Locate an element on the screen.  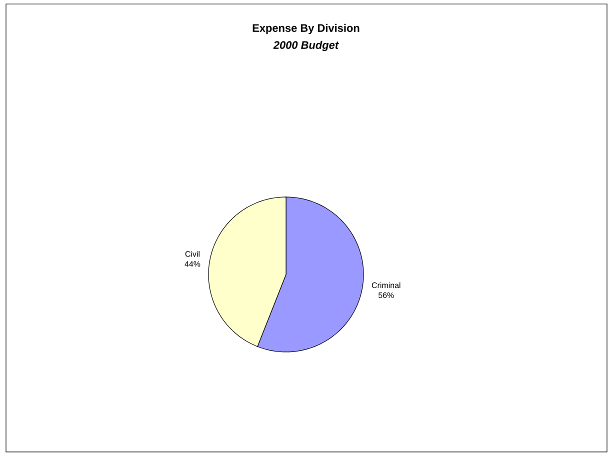
chart-subtitle: 2000 Budget is located at coordinates (306, 46).